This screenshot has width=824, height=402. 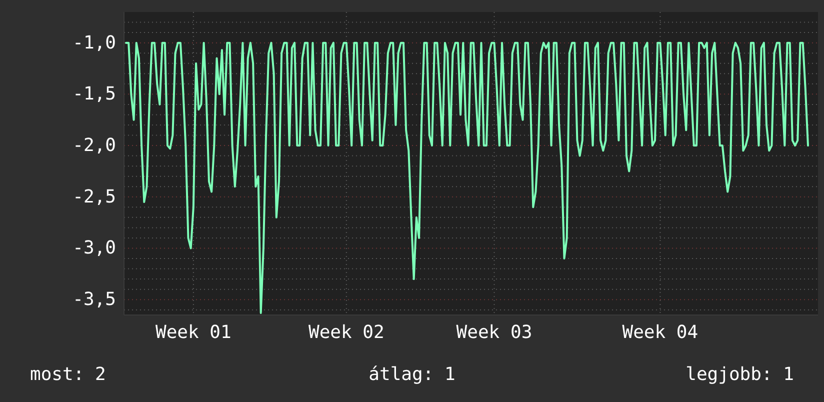 I want to click on x-tick-label: Week 03, so click(x=494, y=332).